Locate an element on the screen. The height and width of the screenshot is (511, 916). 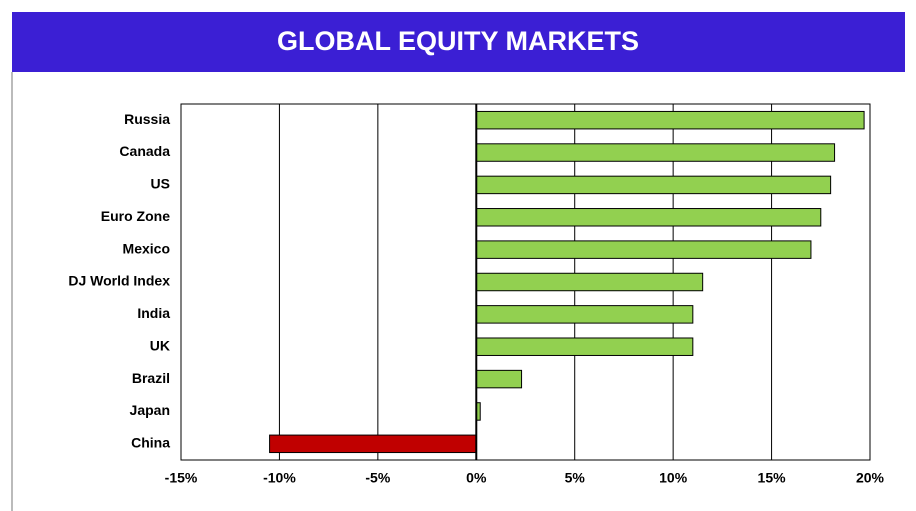
y-tick-label: India is located at coordinates (153, 313).